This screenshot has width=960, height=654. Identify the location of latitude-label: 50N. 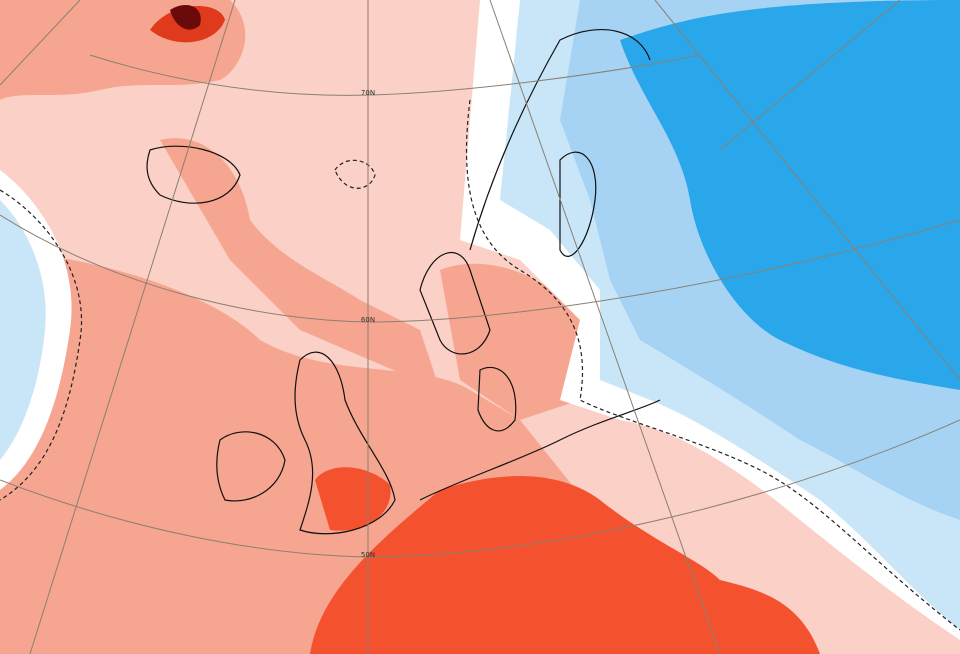
(368, 555).